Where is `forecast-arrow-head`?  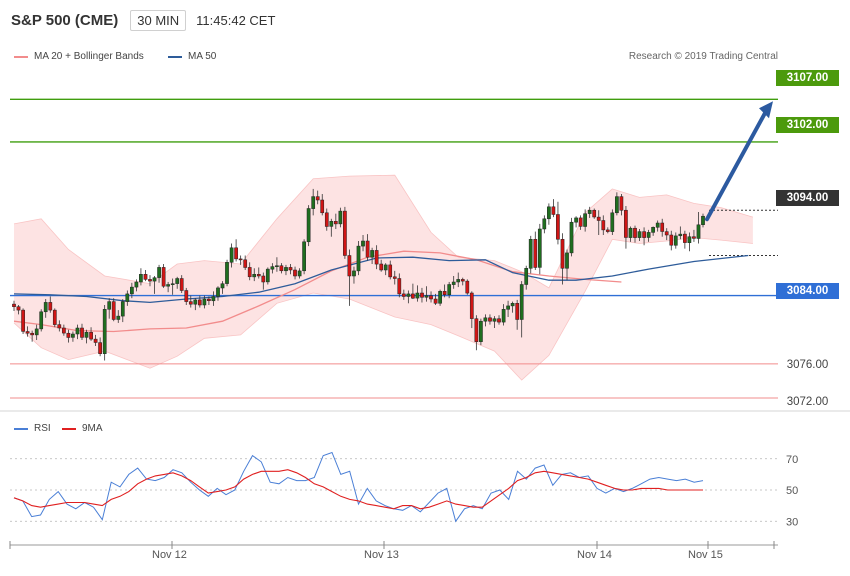 forecast-arrow-head is located at coordinates (766, 110).